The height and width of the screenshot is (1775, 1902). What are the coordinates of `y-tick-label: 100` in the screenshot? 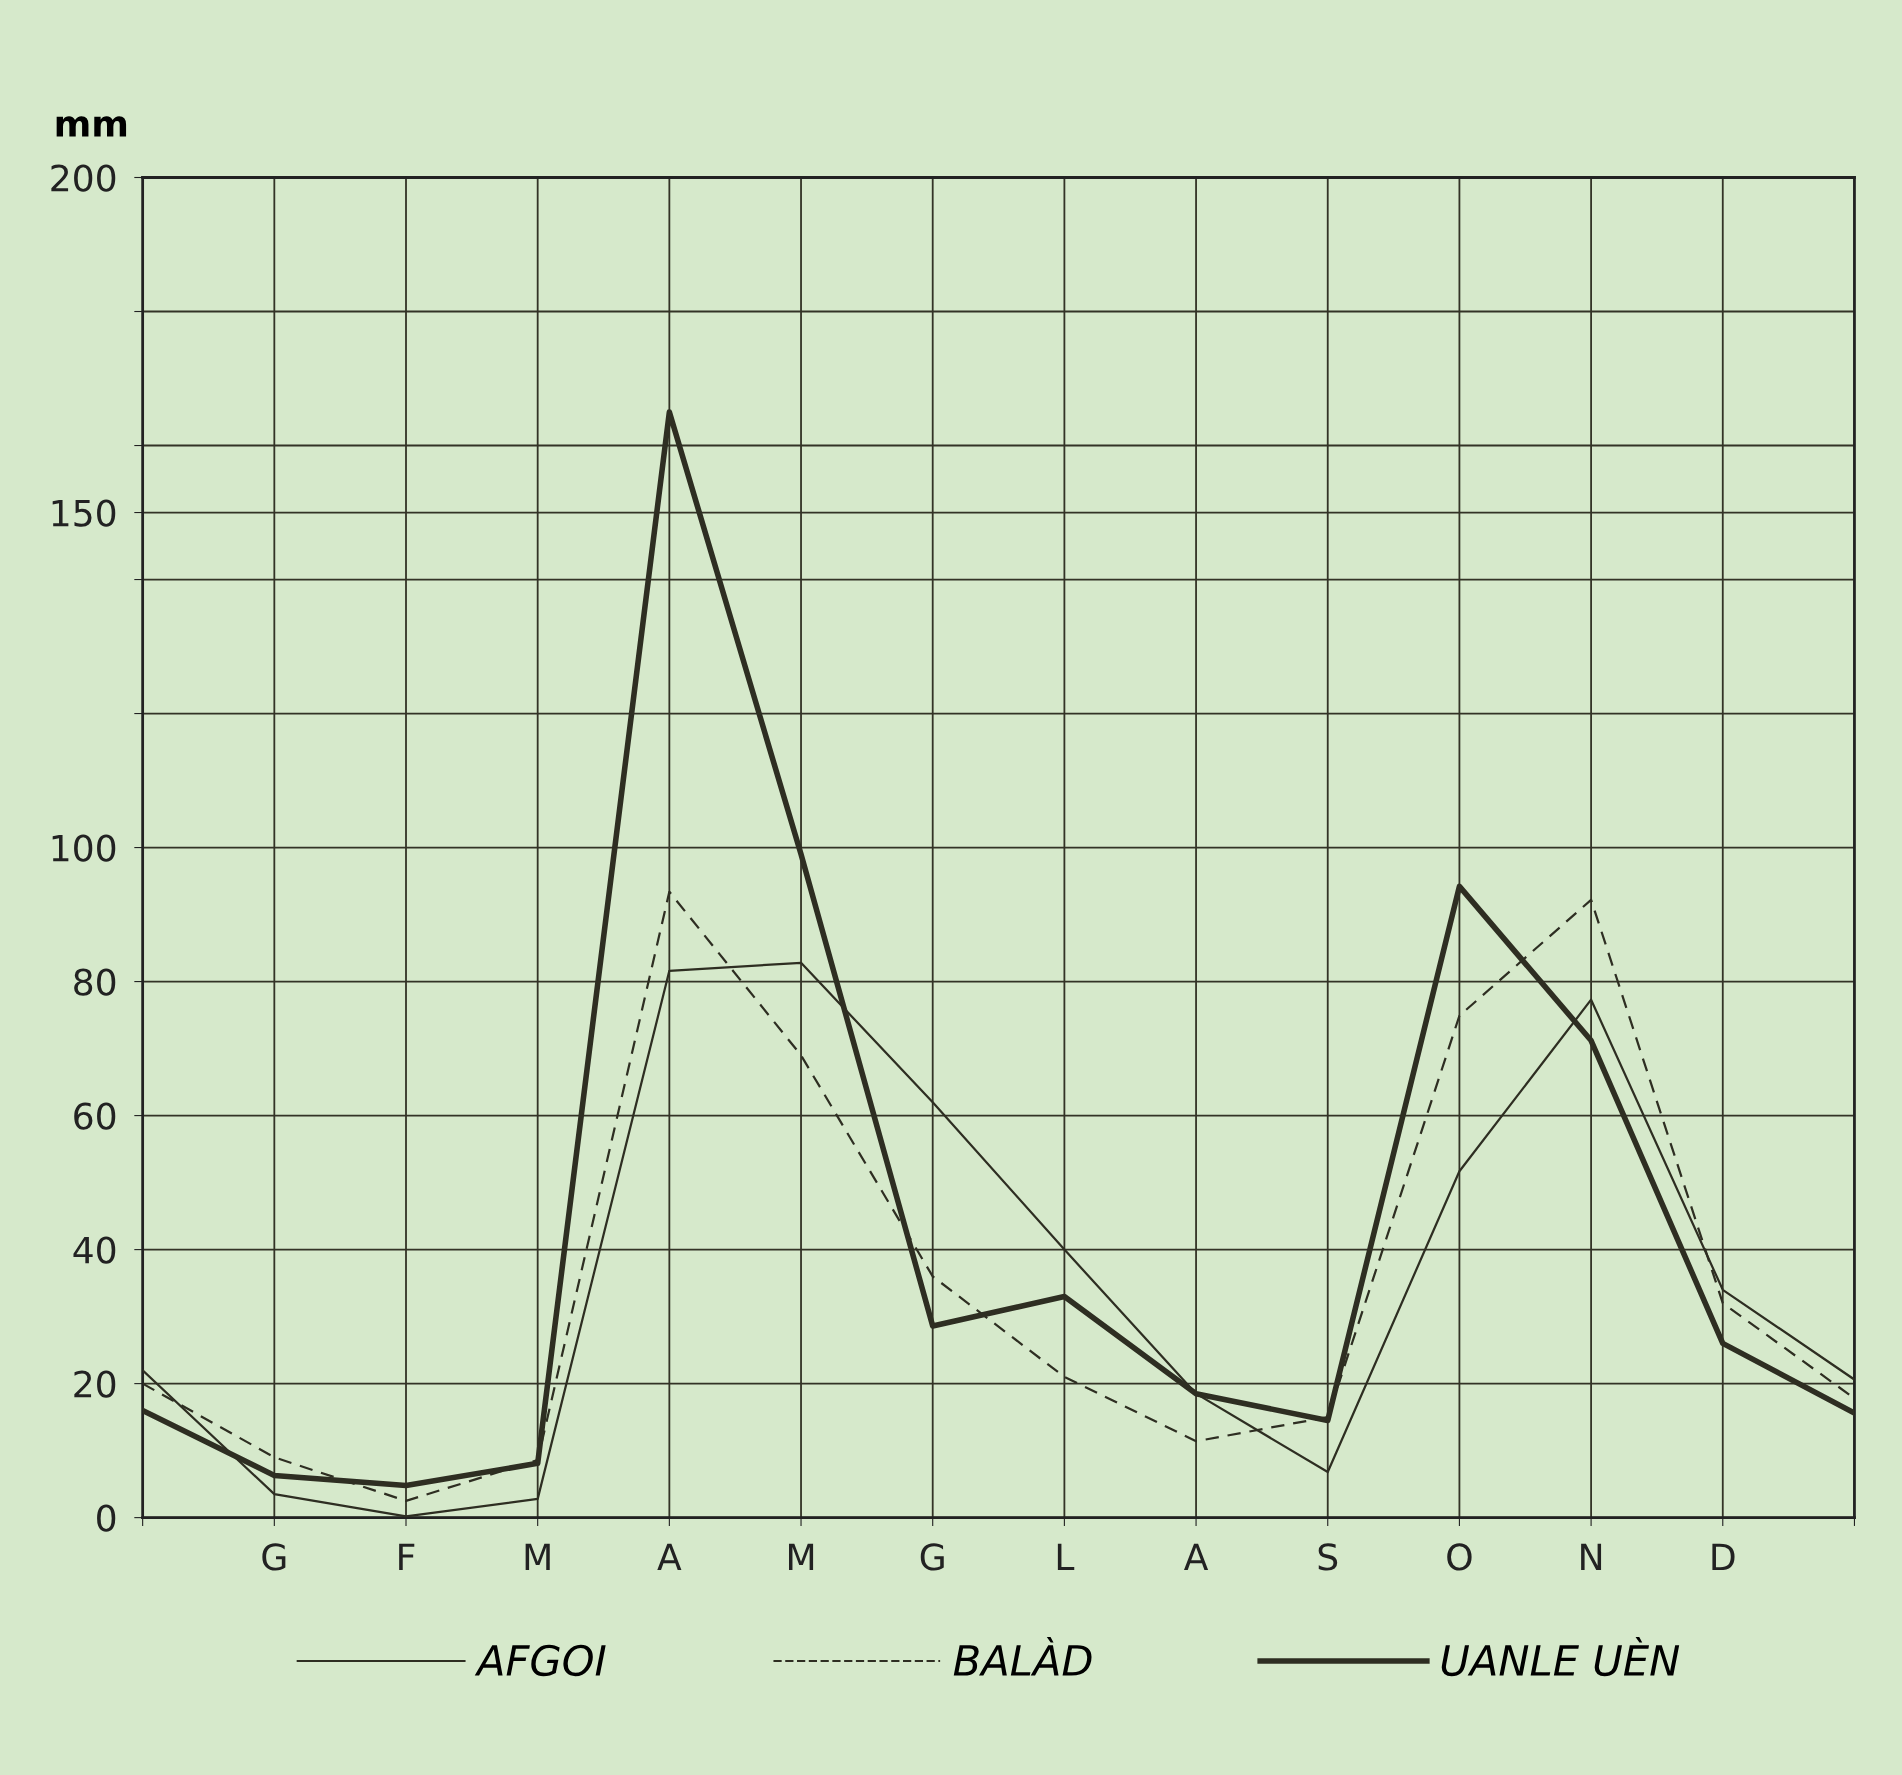 It's located at (84, 848).